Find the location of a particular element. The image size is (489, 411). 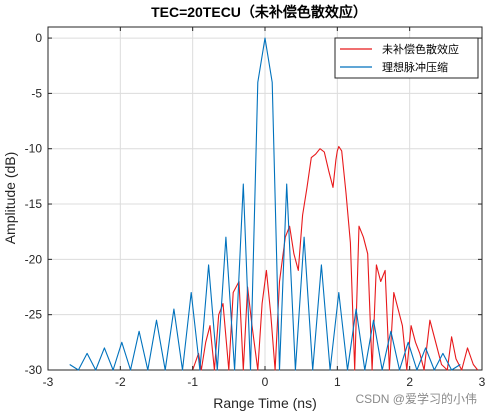

x-tick-label: -3 is located at coordinates (48, 382).